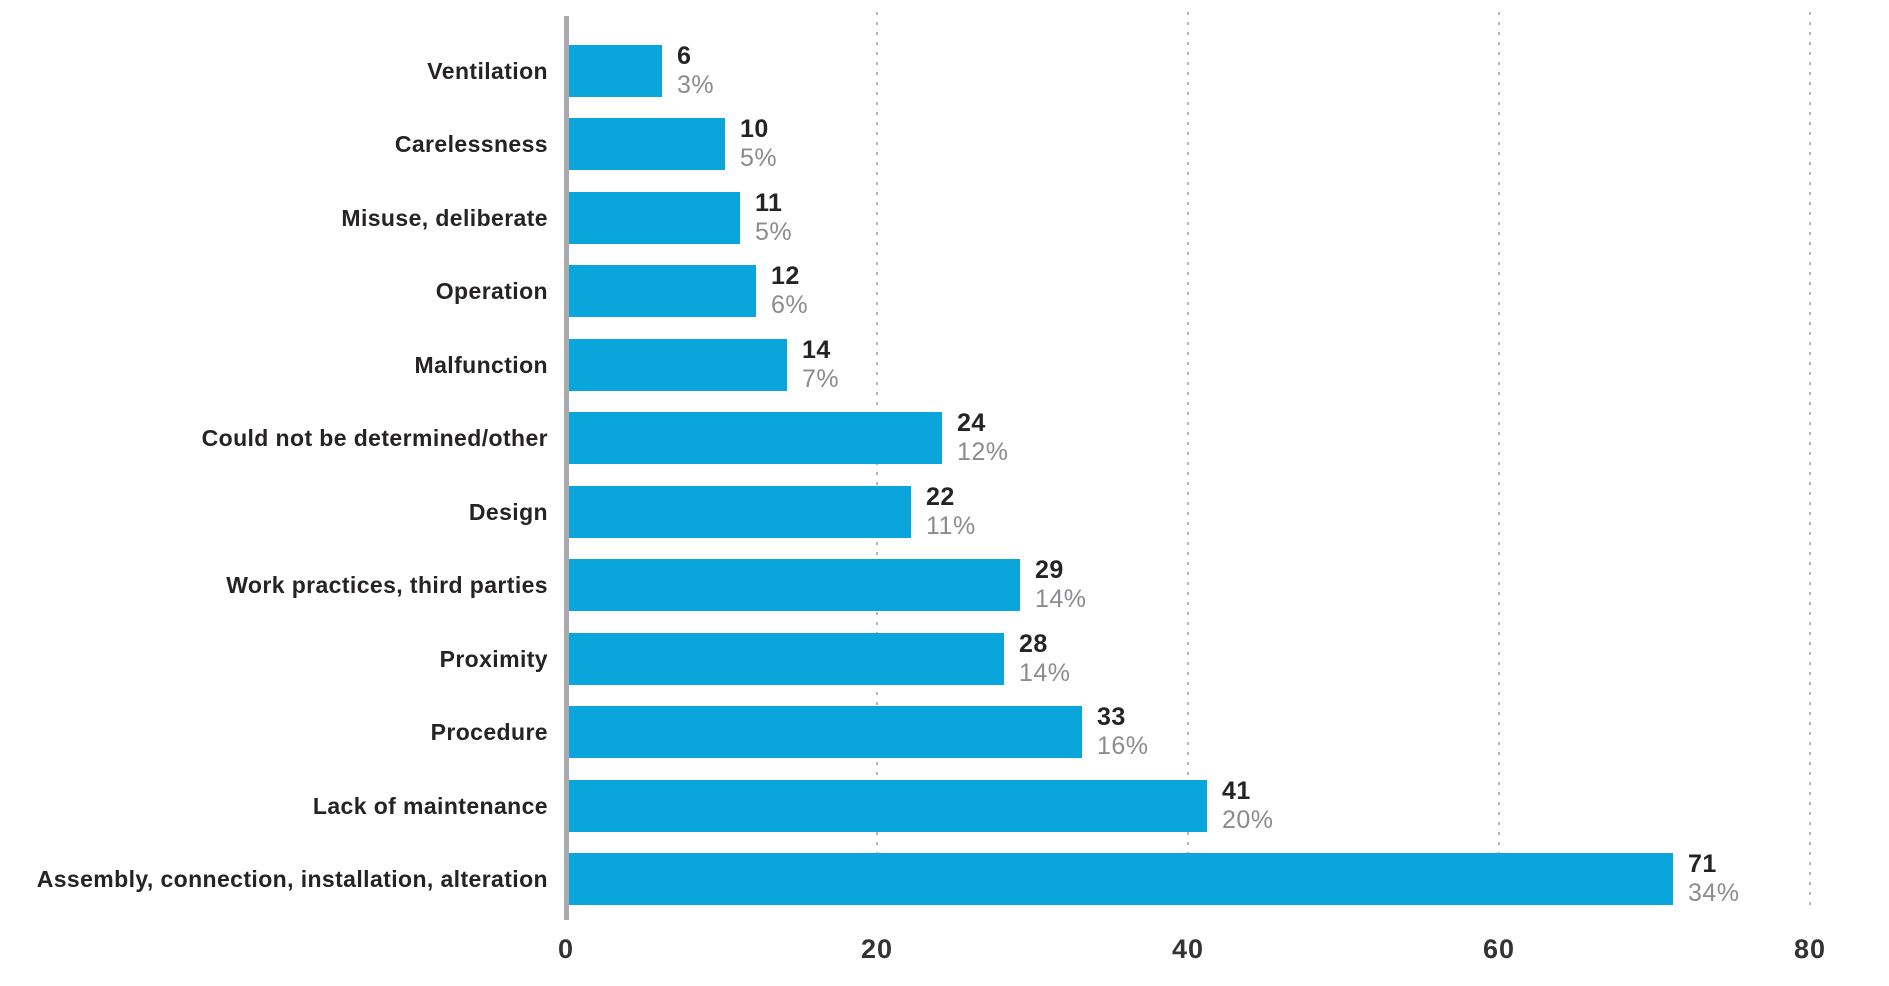  What do you see at coordinates (471, 144) in the screenshot?
I see `category-label: Carelessness` at bounding box center [471, 144].